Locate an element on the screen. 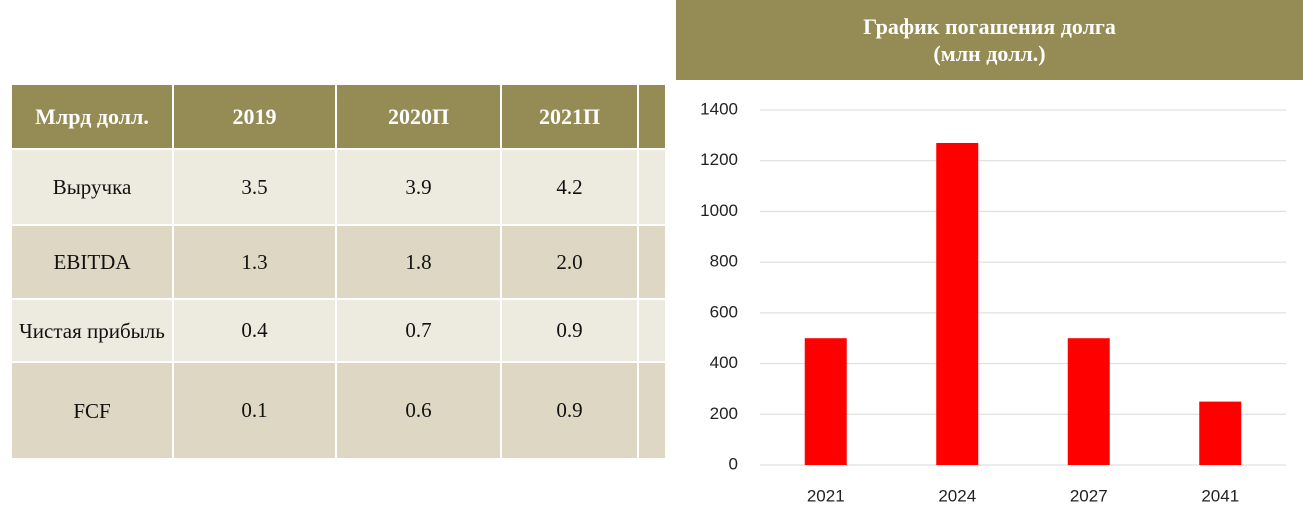  chart-title: График погашения долга (млн долл.) is located at coordinates (989, 40).